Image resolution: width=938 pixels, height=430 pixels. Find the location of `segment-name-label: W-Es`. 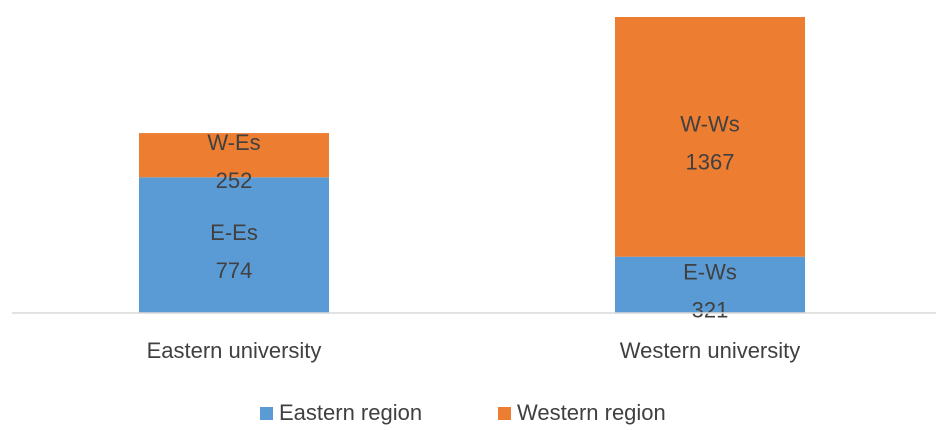

segment-name-label: W-Es is located at coordinates (233, 142).